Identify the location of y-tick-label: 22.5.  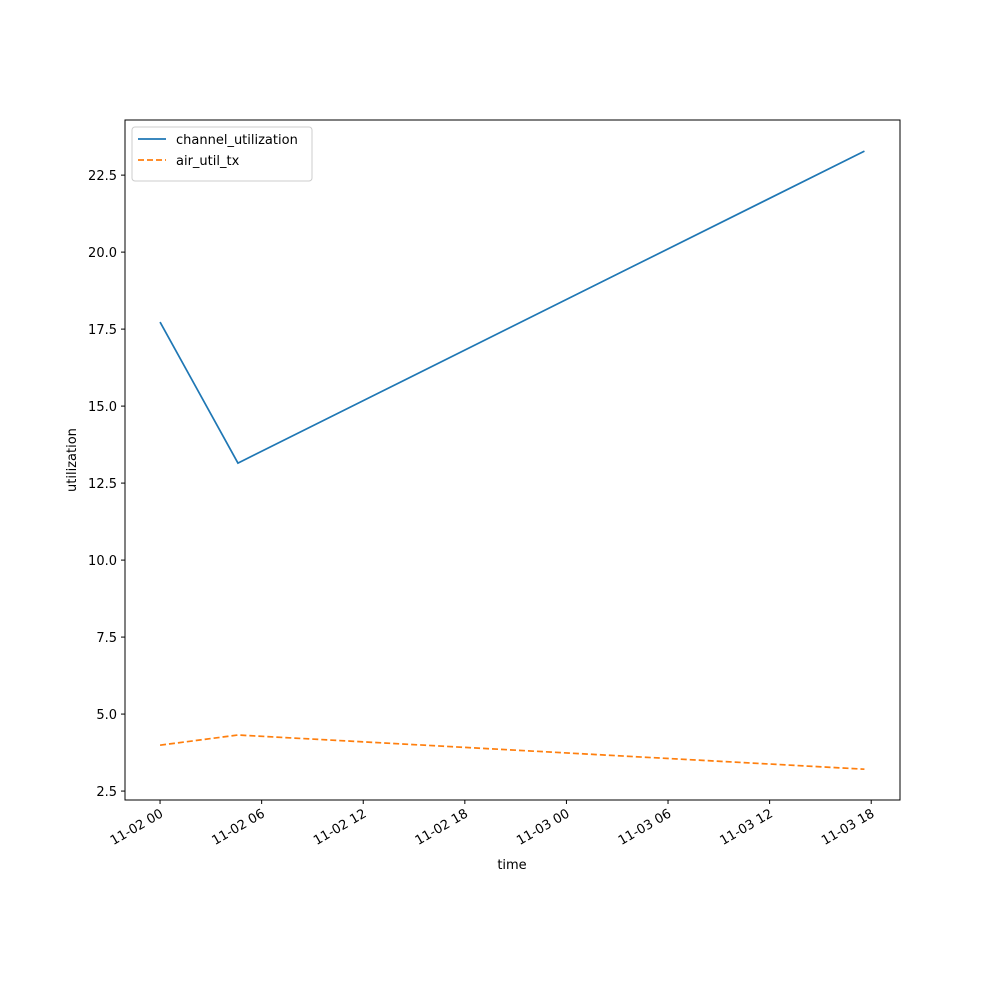
(102, 176).